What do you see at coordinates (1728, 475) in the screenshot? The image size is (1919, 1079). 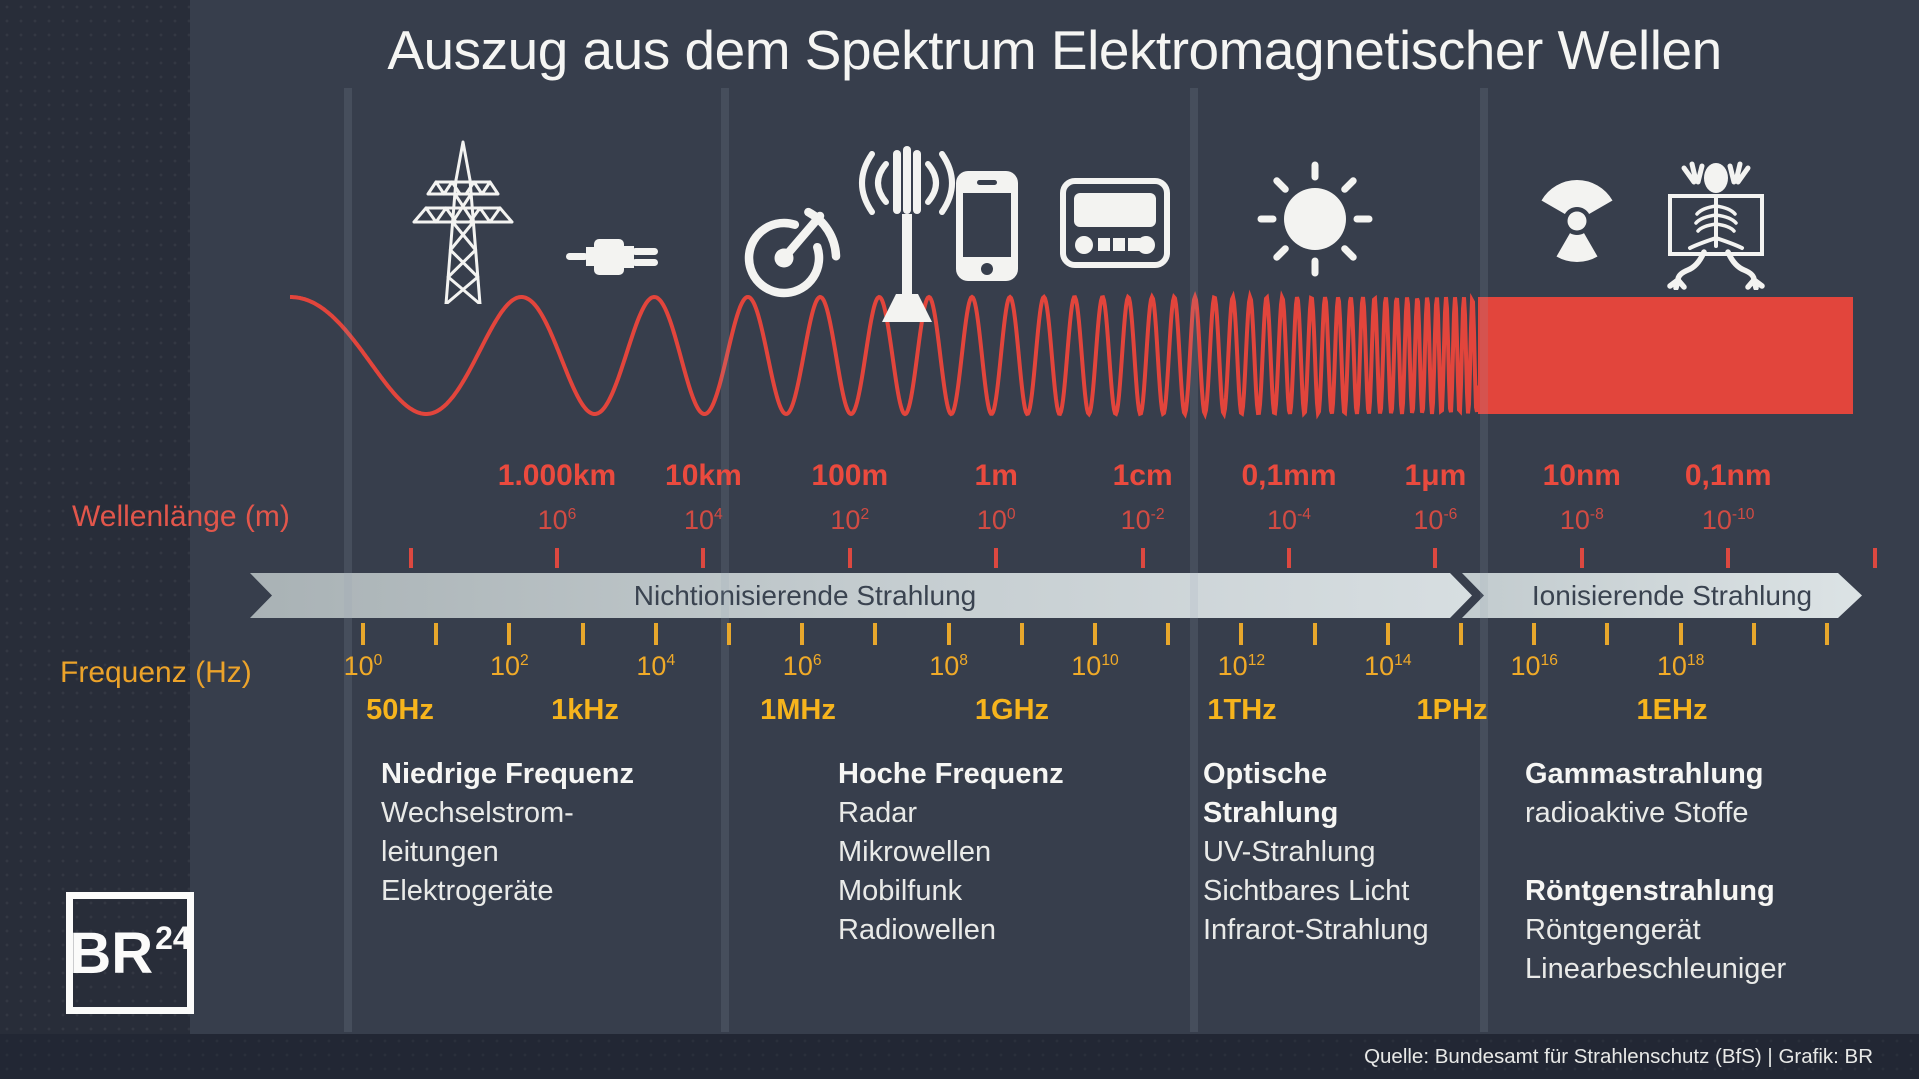 I see `wavelength-value: 0,1nm` at bounding box center [1728, 475].